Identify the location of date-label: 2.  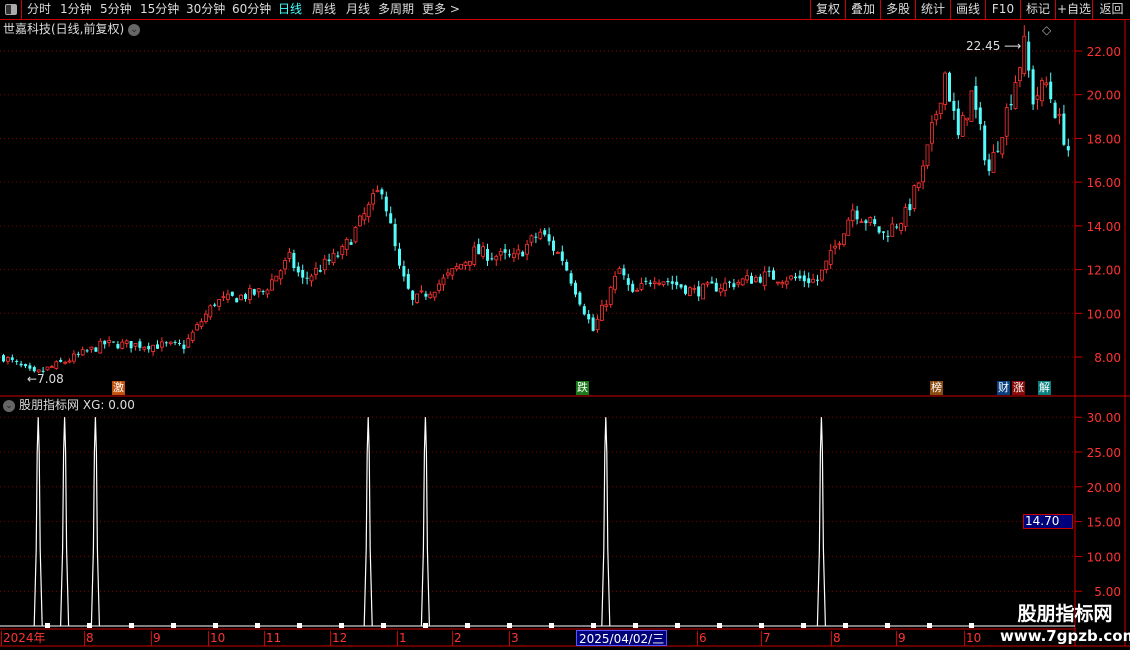
(457, 638).